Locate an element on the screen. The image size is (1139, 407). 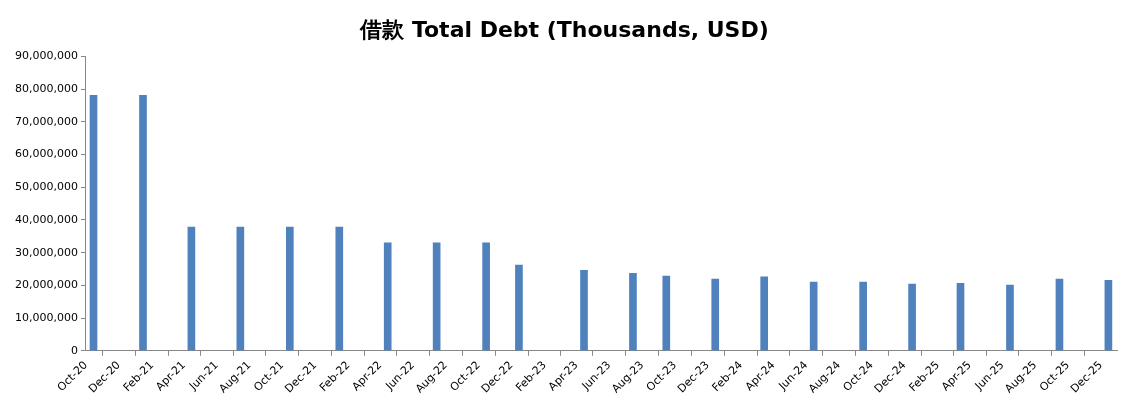
y-tick-label: 10,000,000 is located at coordinates (46, 317).